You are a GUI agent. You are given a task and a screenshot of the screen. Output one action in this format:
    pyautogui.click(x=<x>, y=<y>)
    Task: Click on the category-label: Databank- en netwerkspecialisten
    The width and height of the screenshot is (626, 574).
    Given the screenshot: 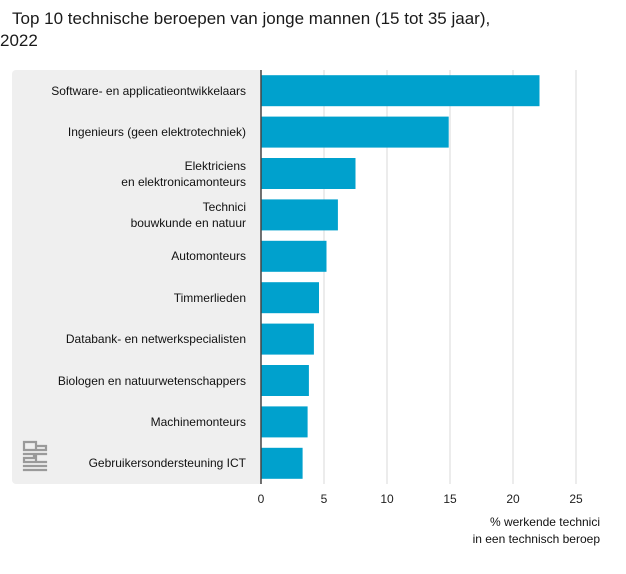 What is the action you would take?
    pyautogui.click(x=156, y=339)
    